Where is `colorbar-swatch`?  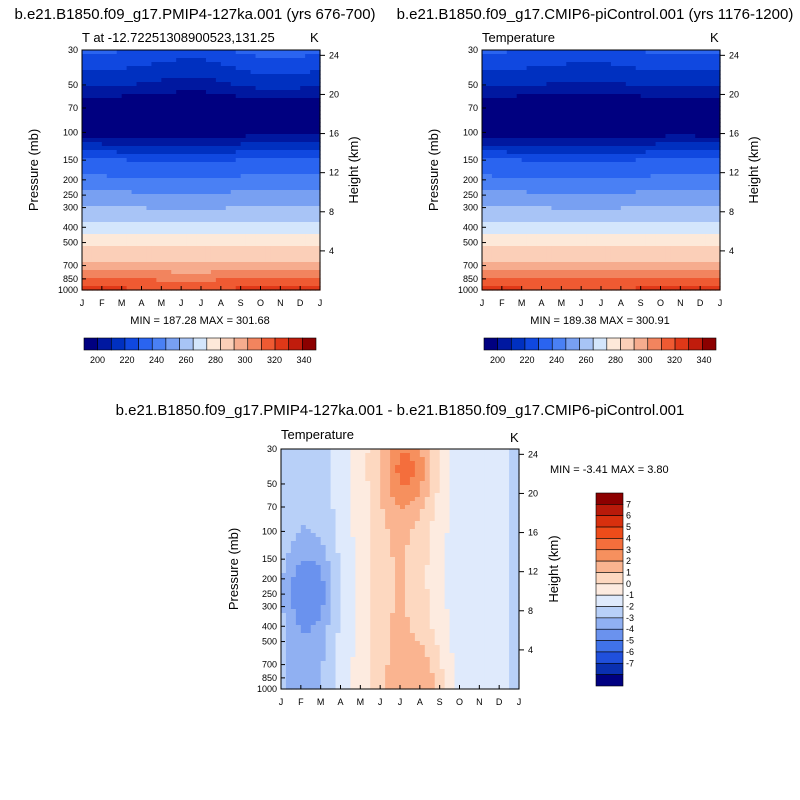 colorbar-swatch is located at coordinates (254, 344).